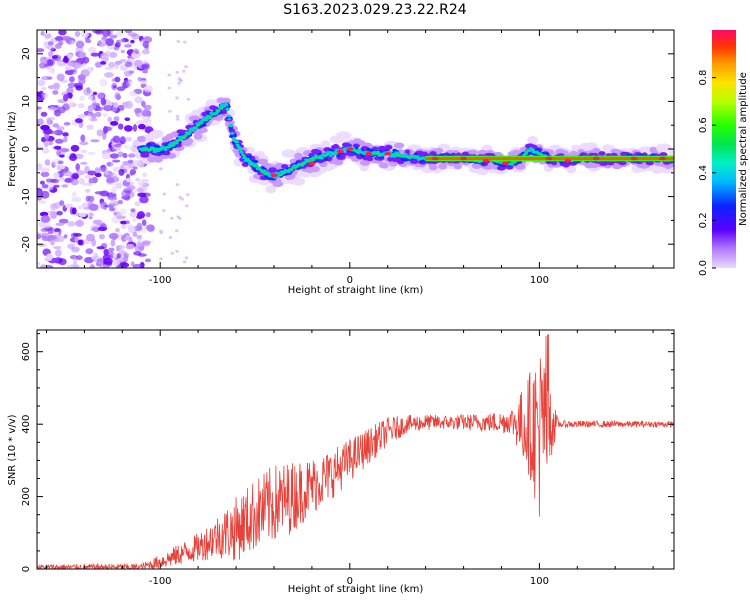  What do you see at coordinates (26, 244) in the screenshot?
I see `y-tick-label: -20` at bounding box center [26, 244].